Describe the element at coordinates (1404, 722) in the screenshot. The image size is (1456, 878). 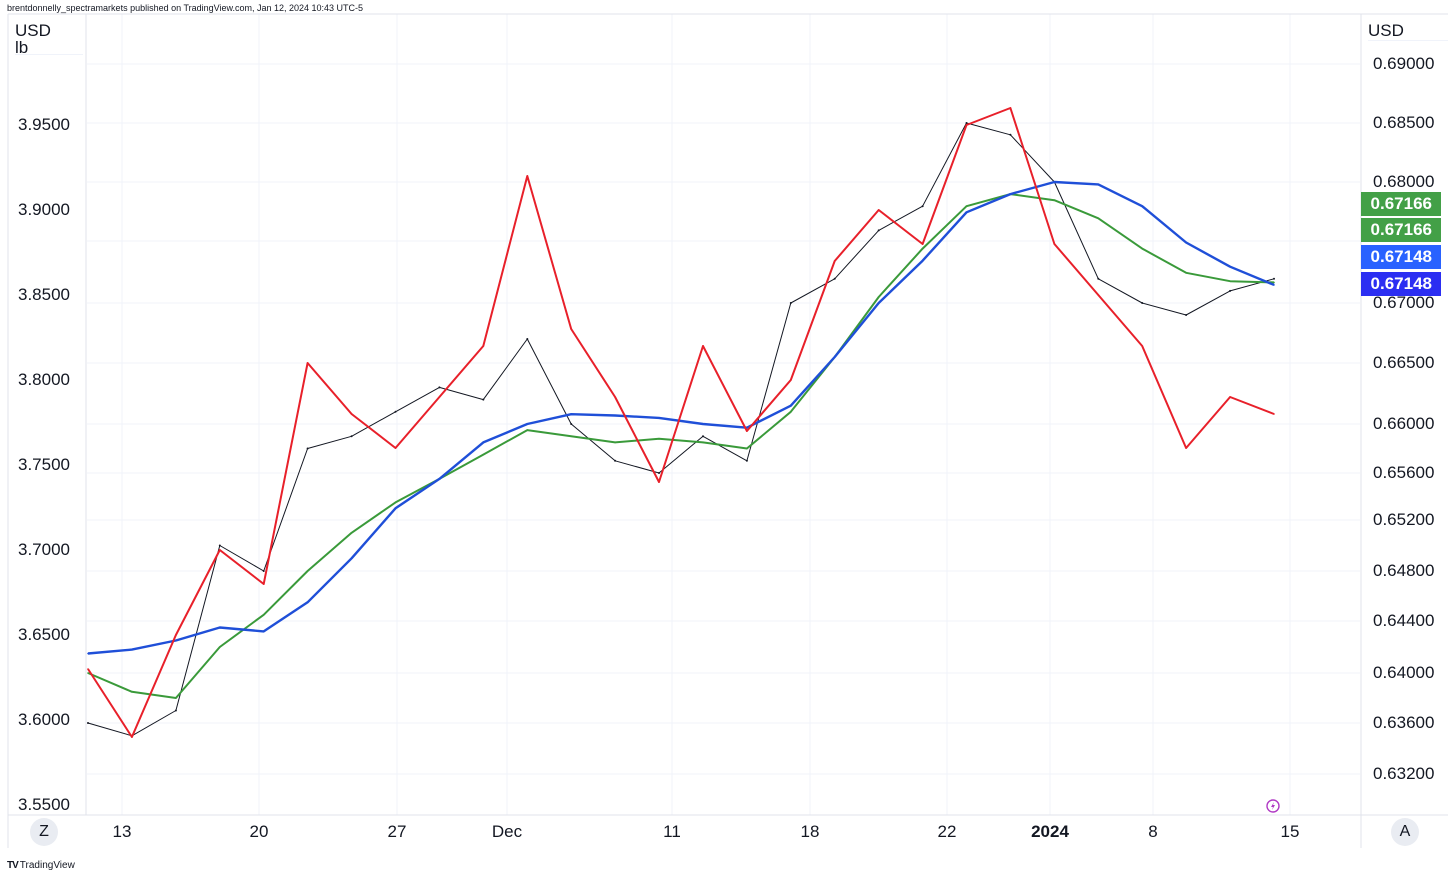
I see `right-axis-tick-label: 0.63600` at that location.